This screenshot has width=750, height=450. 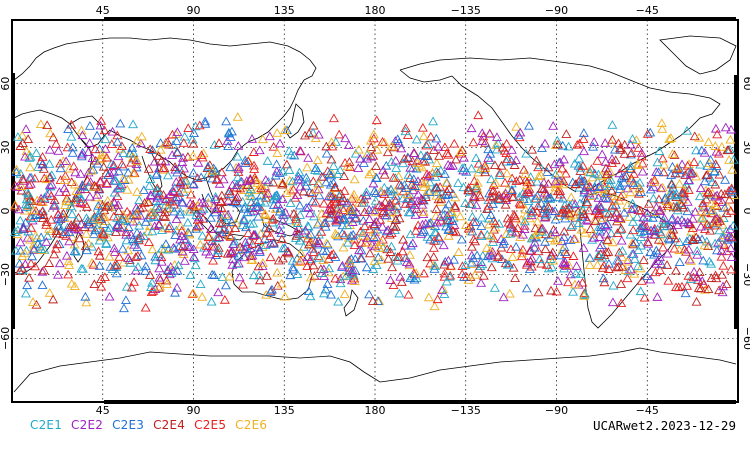 I want to click on legend-item-c2e6: C2E6, so click(x=251, y=425).